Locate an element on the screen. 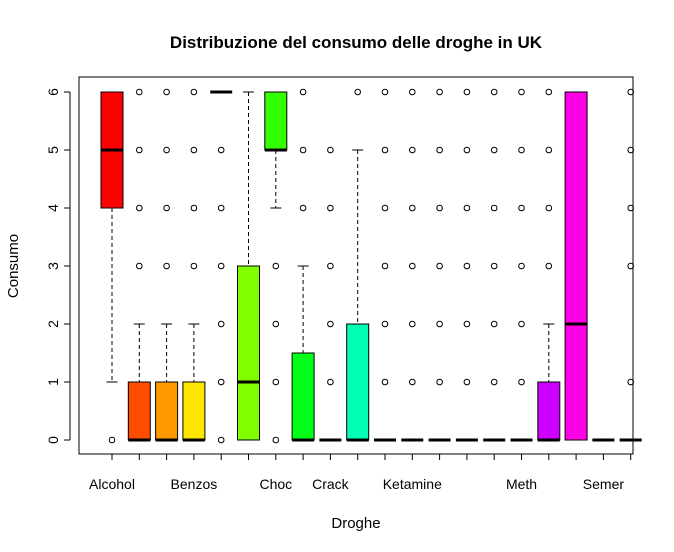  y-axis-title: Consumo is located at coordinates (13, 266).